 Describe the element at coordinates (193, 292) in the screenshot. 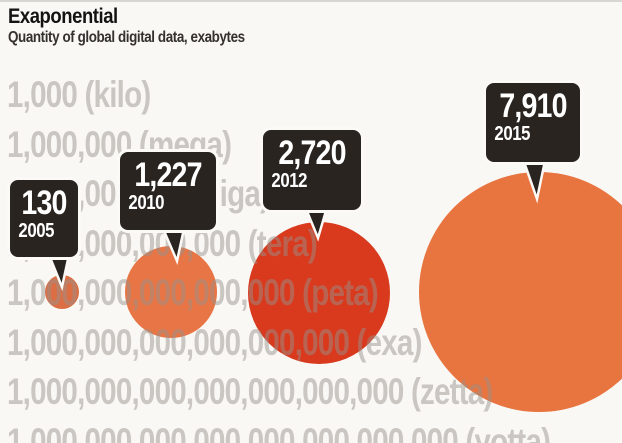

I see `scale-row-peta: 1,000,000,000,000,000 (peta)` at that location.